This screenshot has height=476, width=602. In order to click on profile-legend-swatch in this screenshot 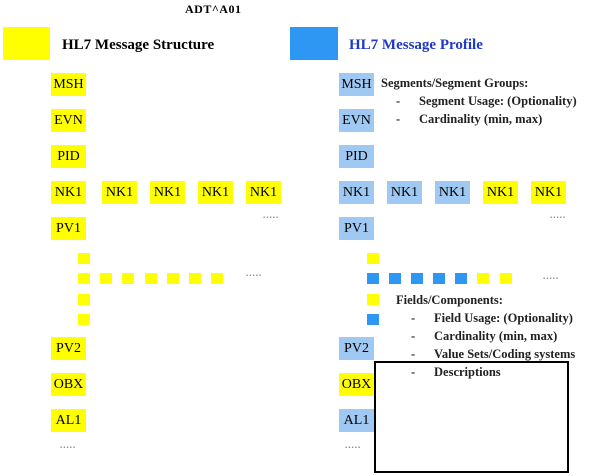, I will do `click(314, 43)`.